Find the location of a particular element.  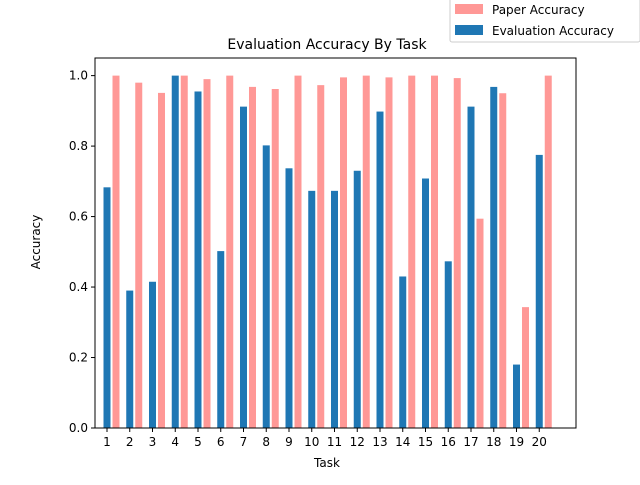

x-tick-label-12: 12 is located at coordinates (357, 442).